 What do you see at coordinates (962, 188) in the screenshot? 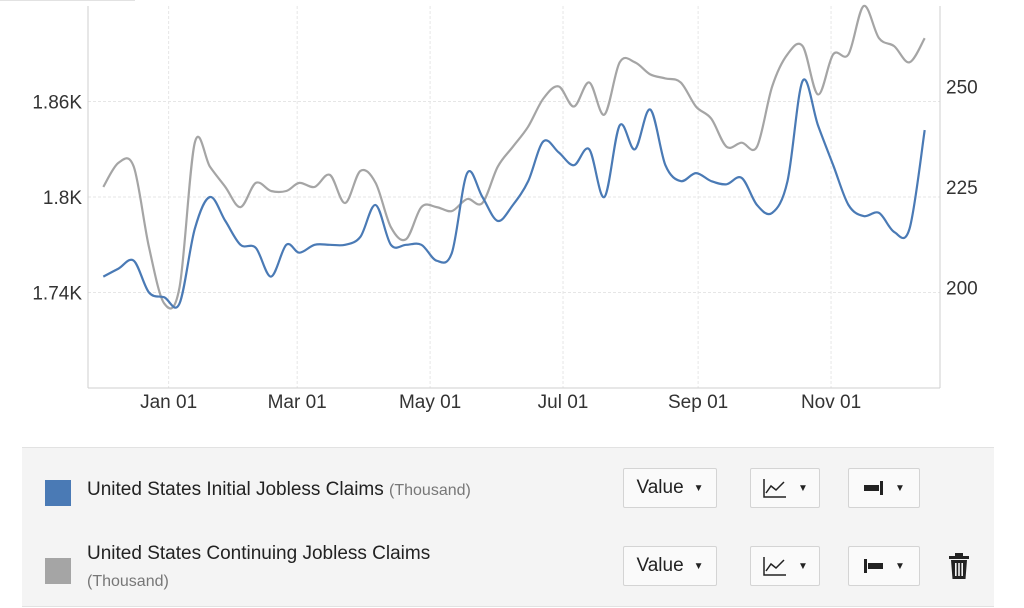
I see `y-right-tick-label: 225` at bounding box center [962, 188].